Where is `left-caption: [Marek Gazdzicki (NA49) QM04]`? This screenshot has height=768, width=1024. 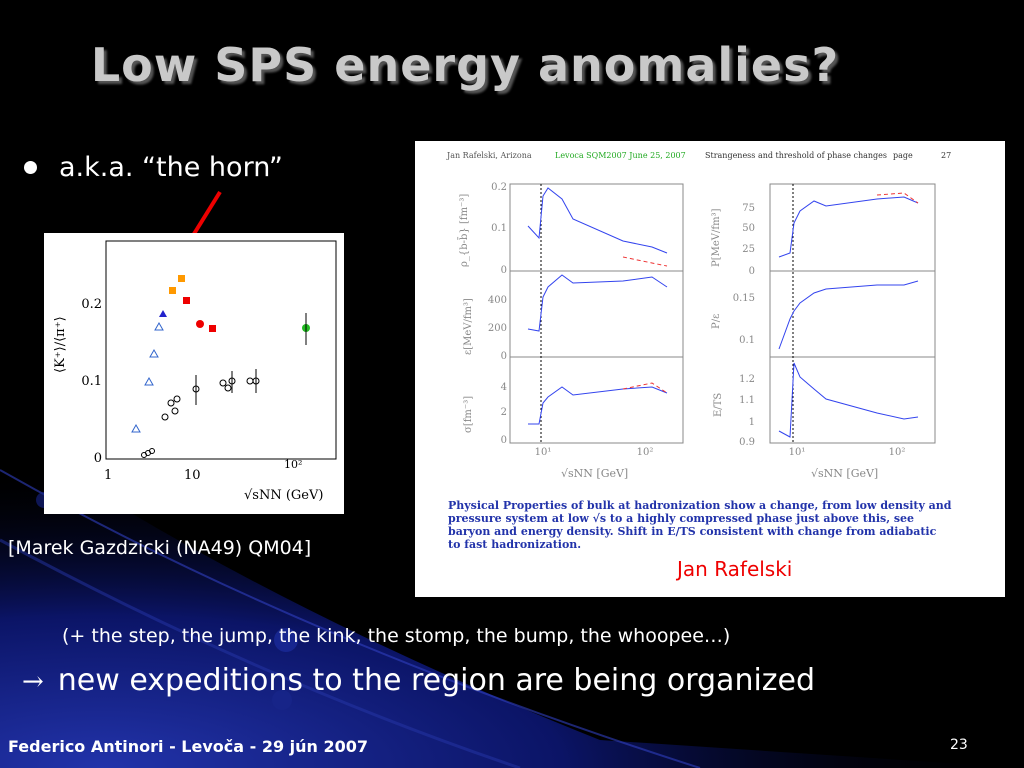 left-caption: [Marek Gazdzicki (NA49) QM04] is located at coordinates (160, 548).